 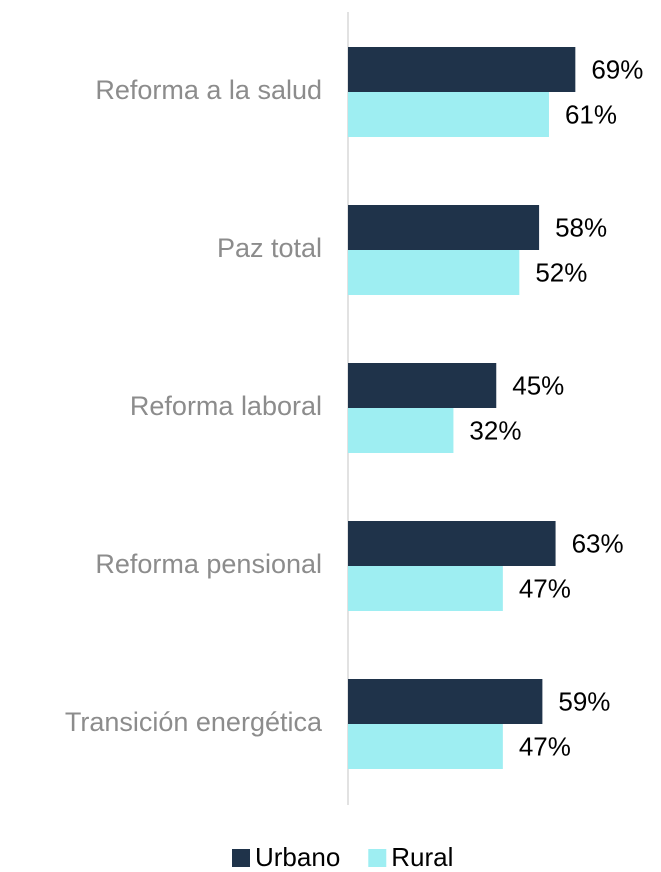 I want to click on value-label: 58%, so click(x=581, y=227).